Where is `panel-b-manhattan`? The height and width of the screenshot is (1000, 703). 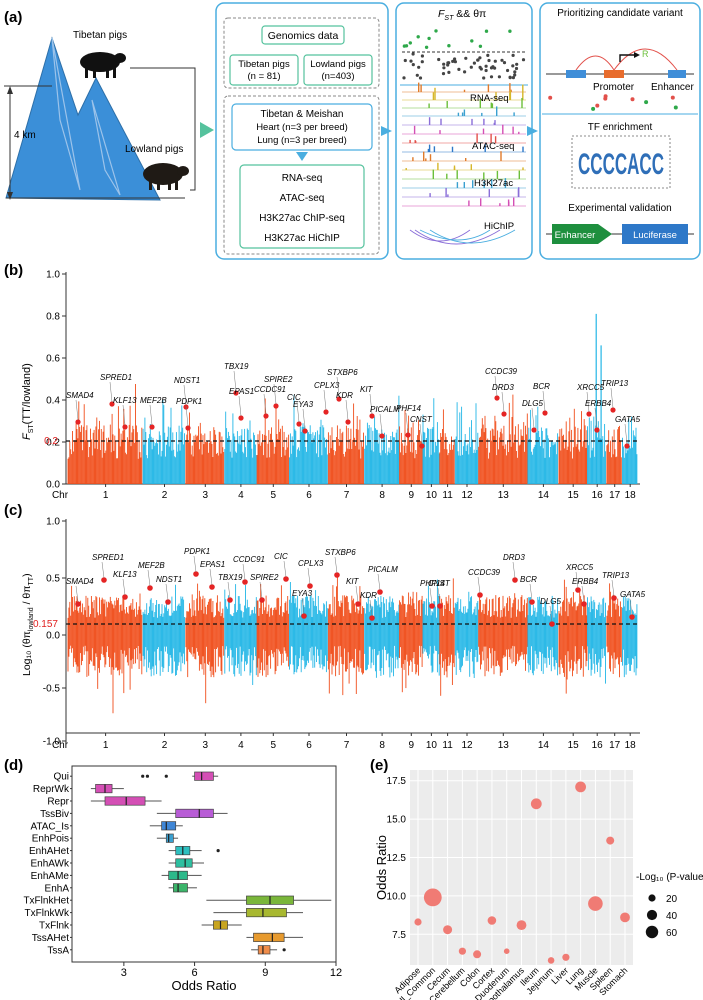 panel-b-manhattan is located at coordinates (352, 398).